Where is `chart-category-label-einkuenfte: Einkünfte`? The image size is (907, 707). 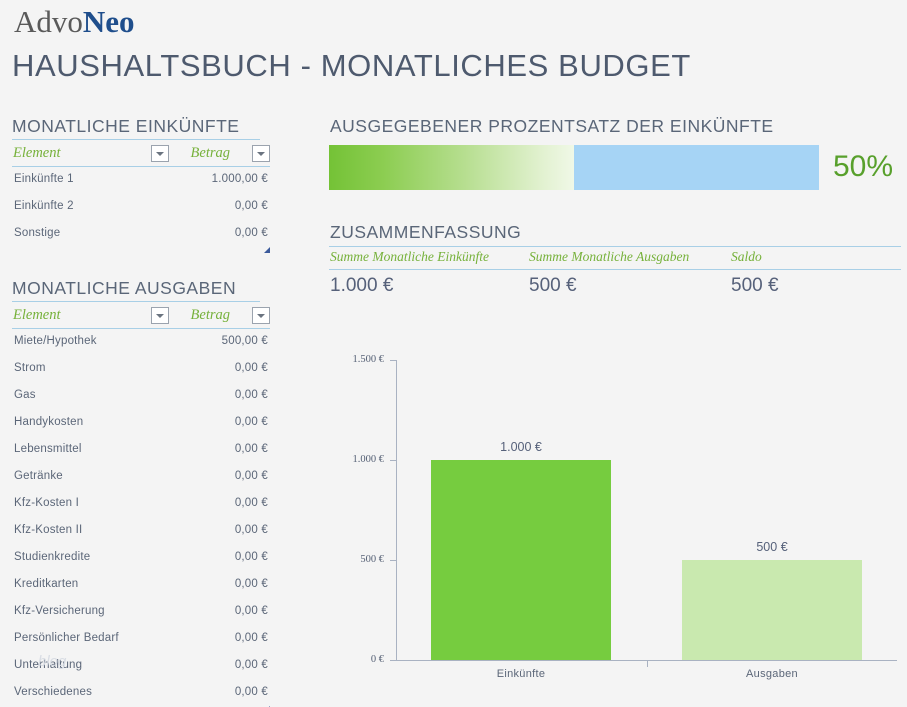
chart-category-label-einkuenfte: Einkünfte is located at coordinates (521, 674).